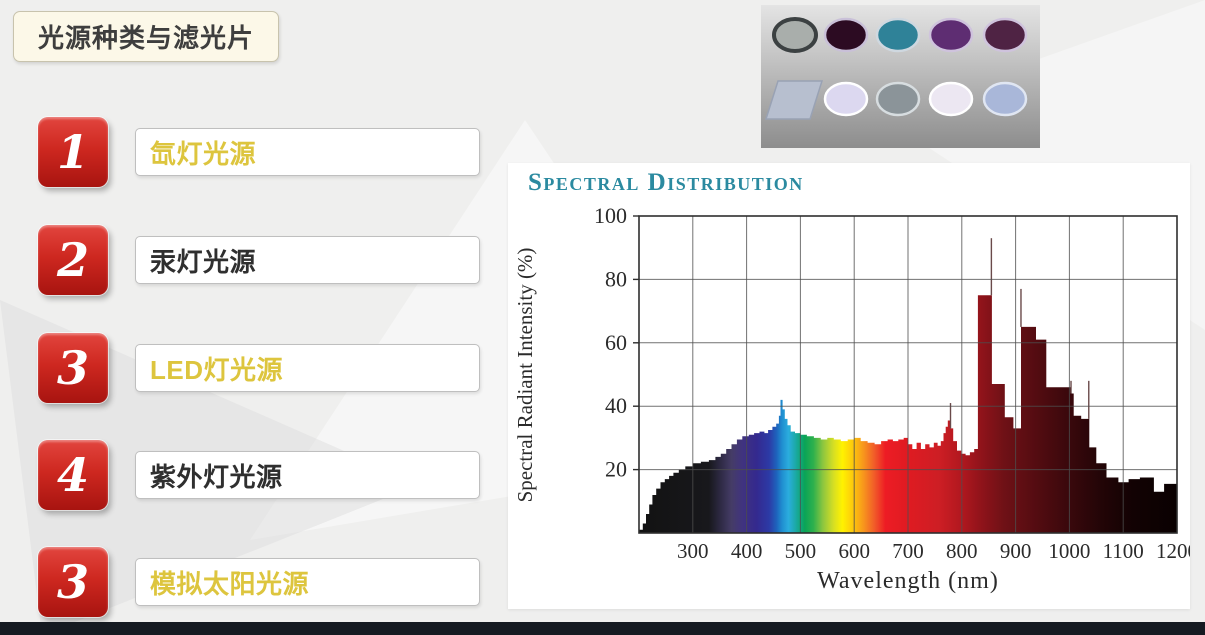 The height and width of the screenshot is (635, 1205). Describe the element at coordinates (1016, 551) in the screenshot. I see `x-tick-label: 900` at that location.